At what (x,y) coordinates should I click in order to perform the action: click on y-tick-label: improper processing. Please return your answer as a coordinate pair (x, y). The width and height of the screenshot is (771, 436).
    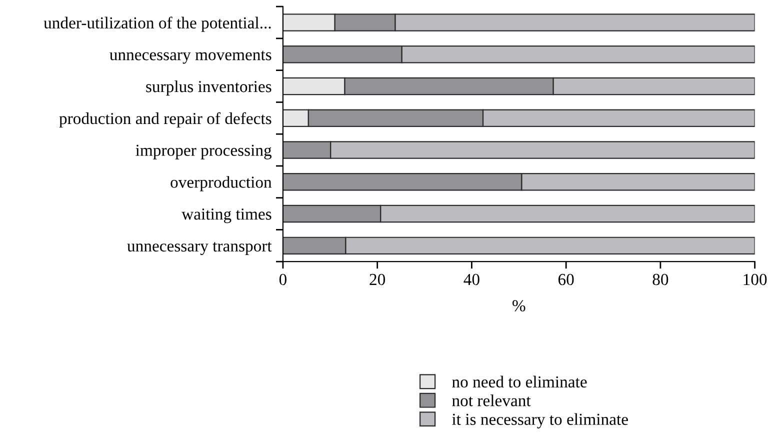
    Looking at the image, I should click on (204, 152).